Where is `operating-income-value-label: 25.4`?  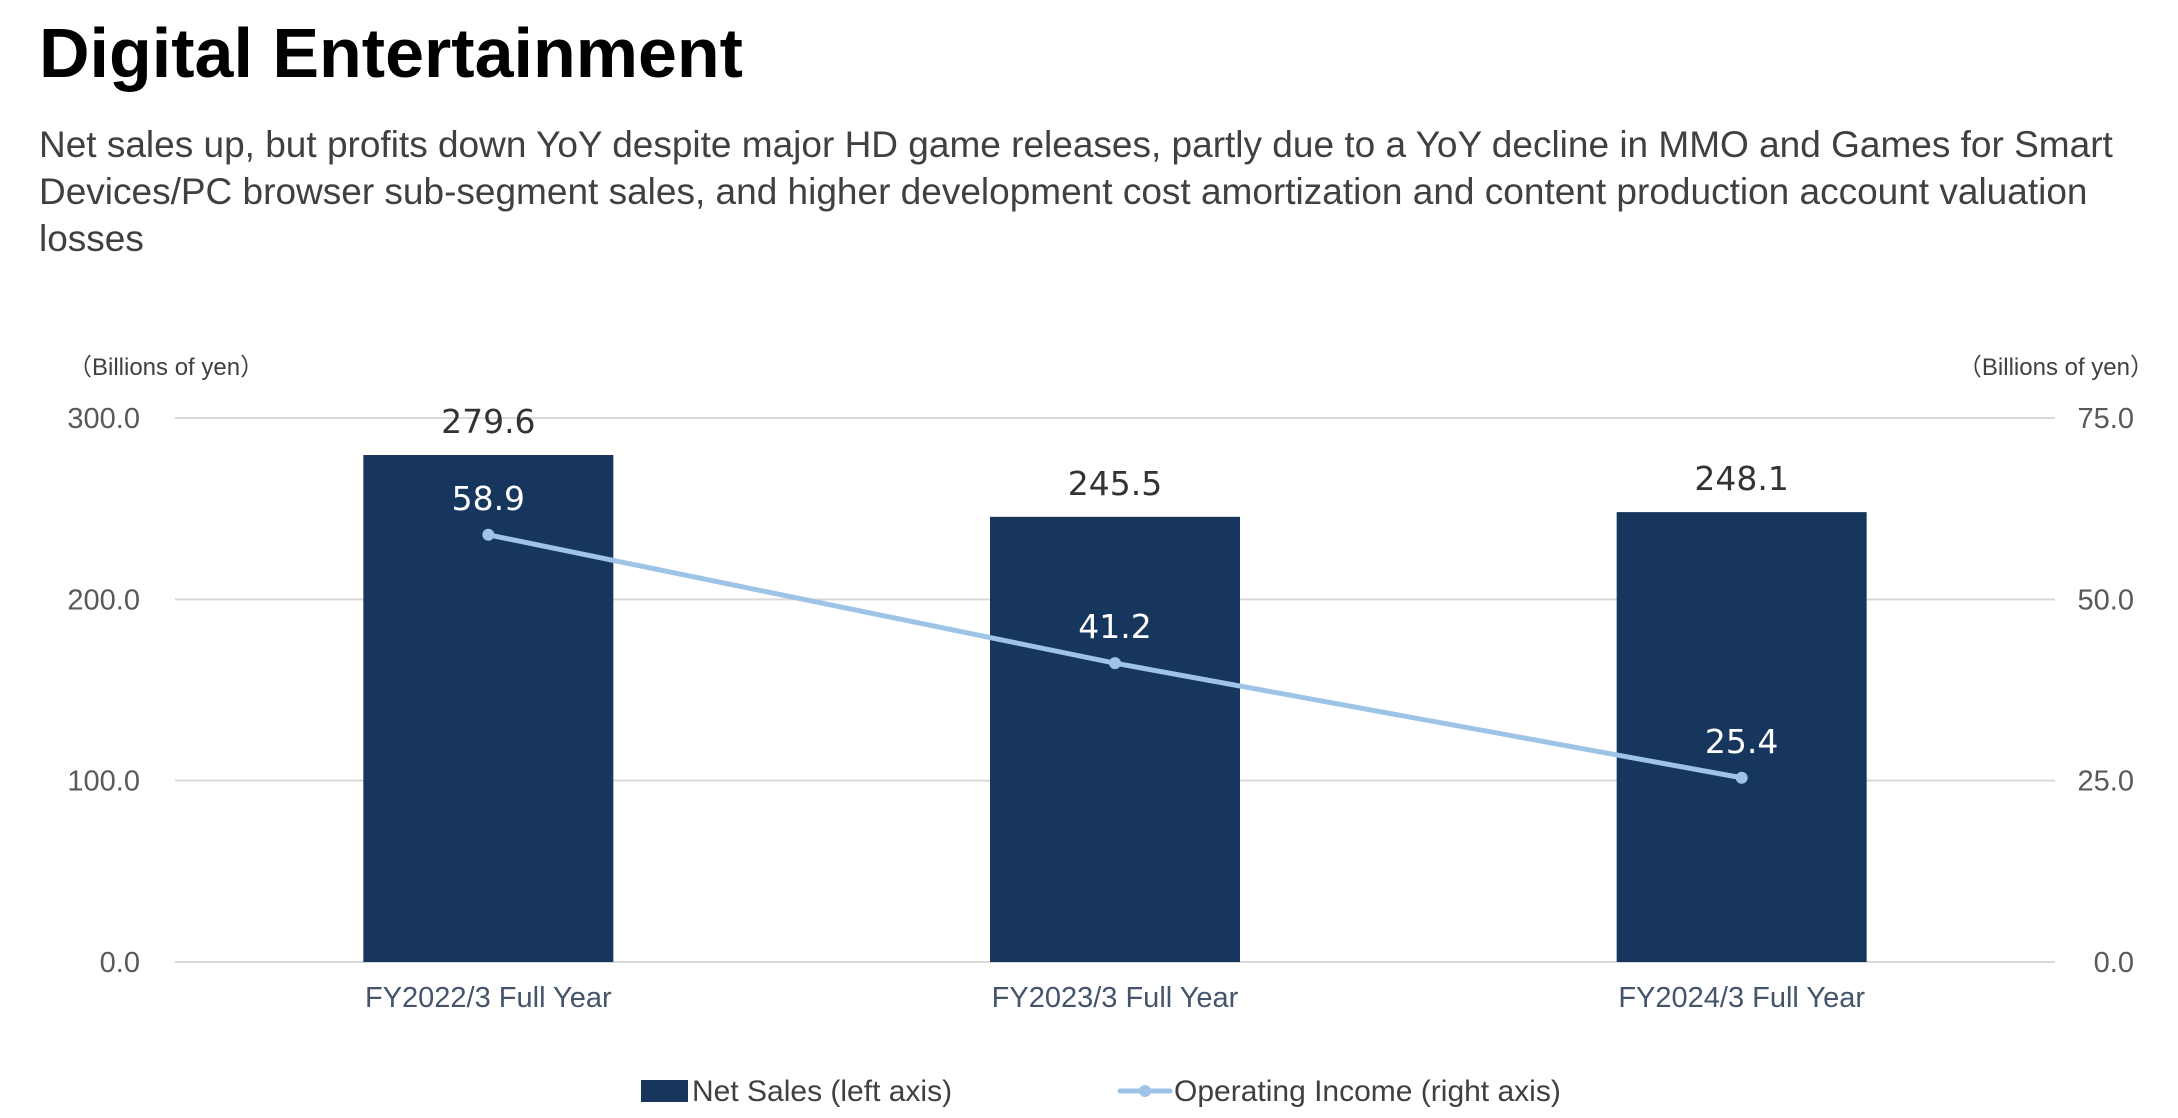 operating-income-value-label: 25.4 is located at coordinates (1741, 741).